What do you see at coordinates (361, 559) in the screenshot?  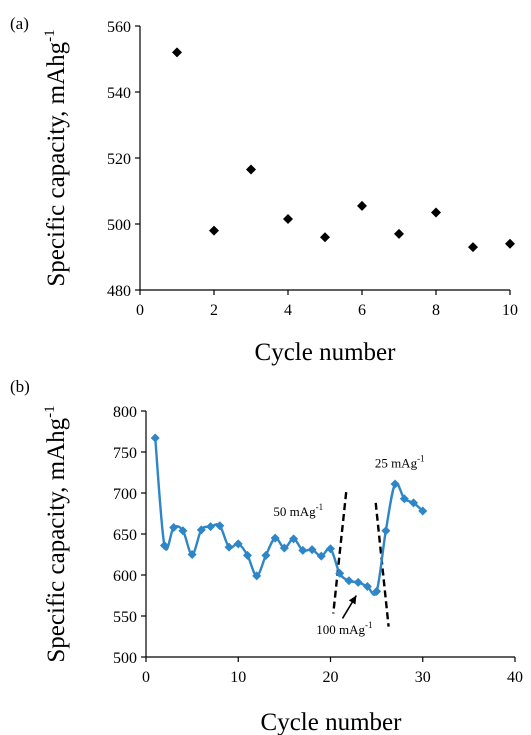 I see `panel-b-dividers` at bounding box center [361, 559].